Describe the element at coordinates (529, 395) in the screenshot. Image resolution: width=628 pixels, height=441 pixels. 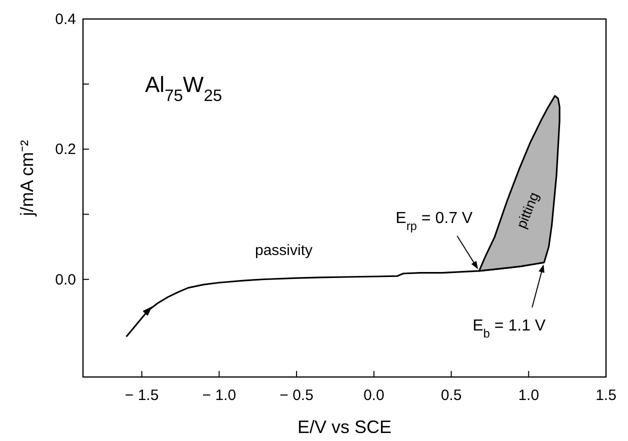
I see `x-tick-label: 1.0` at that location.